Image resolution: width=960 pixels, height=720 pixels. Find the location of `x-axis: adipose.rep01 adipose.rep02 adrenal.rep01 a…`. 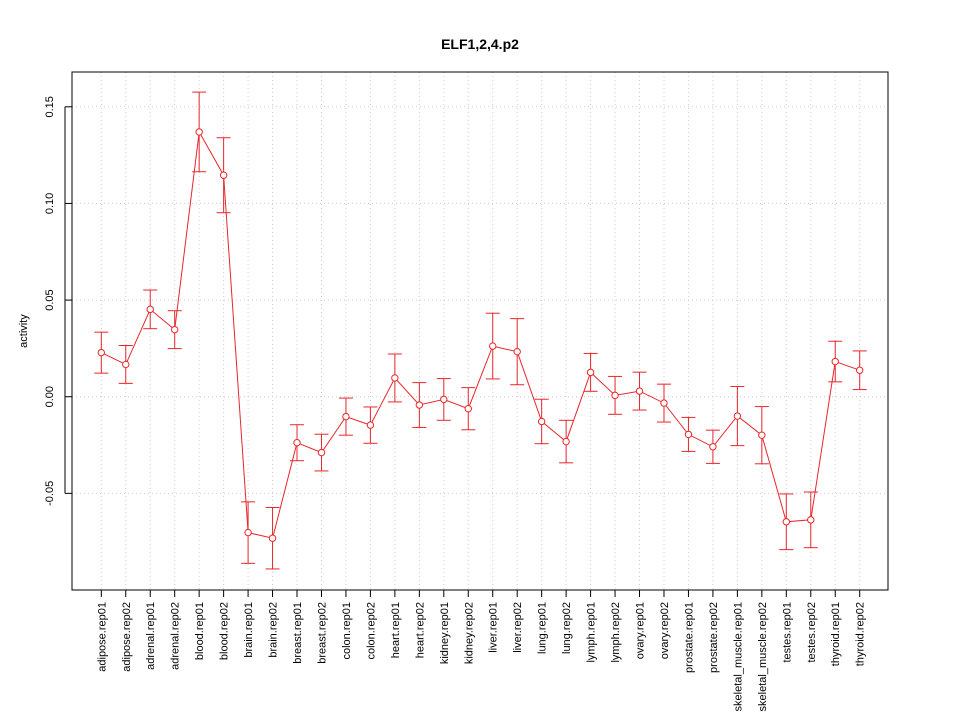

x-axis: adipose.rep01 adipose.rep02 adrenal.rep01 a… is located at coordinates (481, 650).